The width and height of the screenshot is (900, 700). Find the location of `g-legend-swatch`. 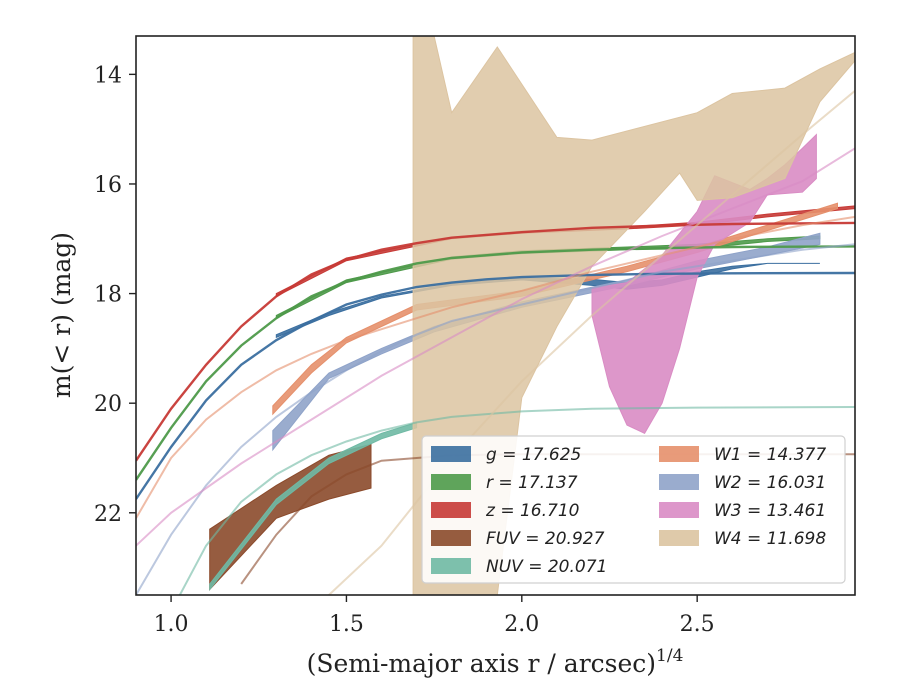

g-legend-swatch is located at coordinates (451, 454).